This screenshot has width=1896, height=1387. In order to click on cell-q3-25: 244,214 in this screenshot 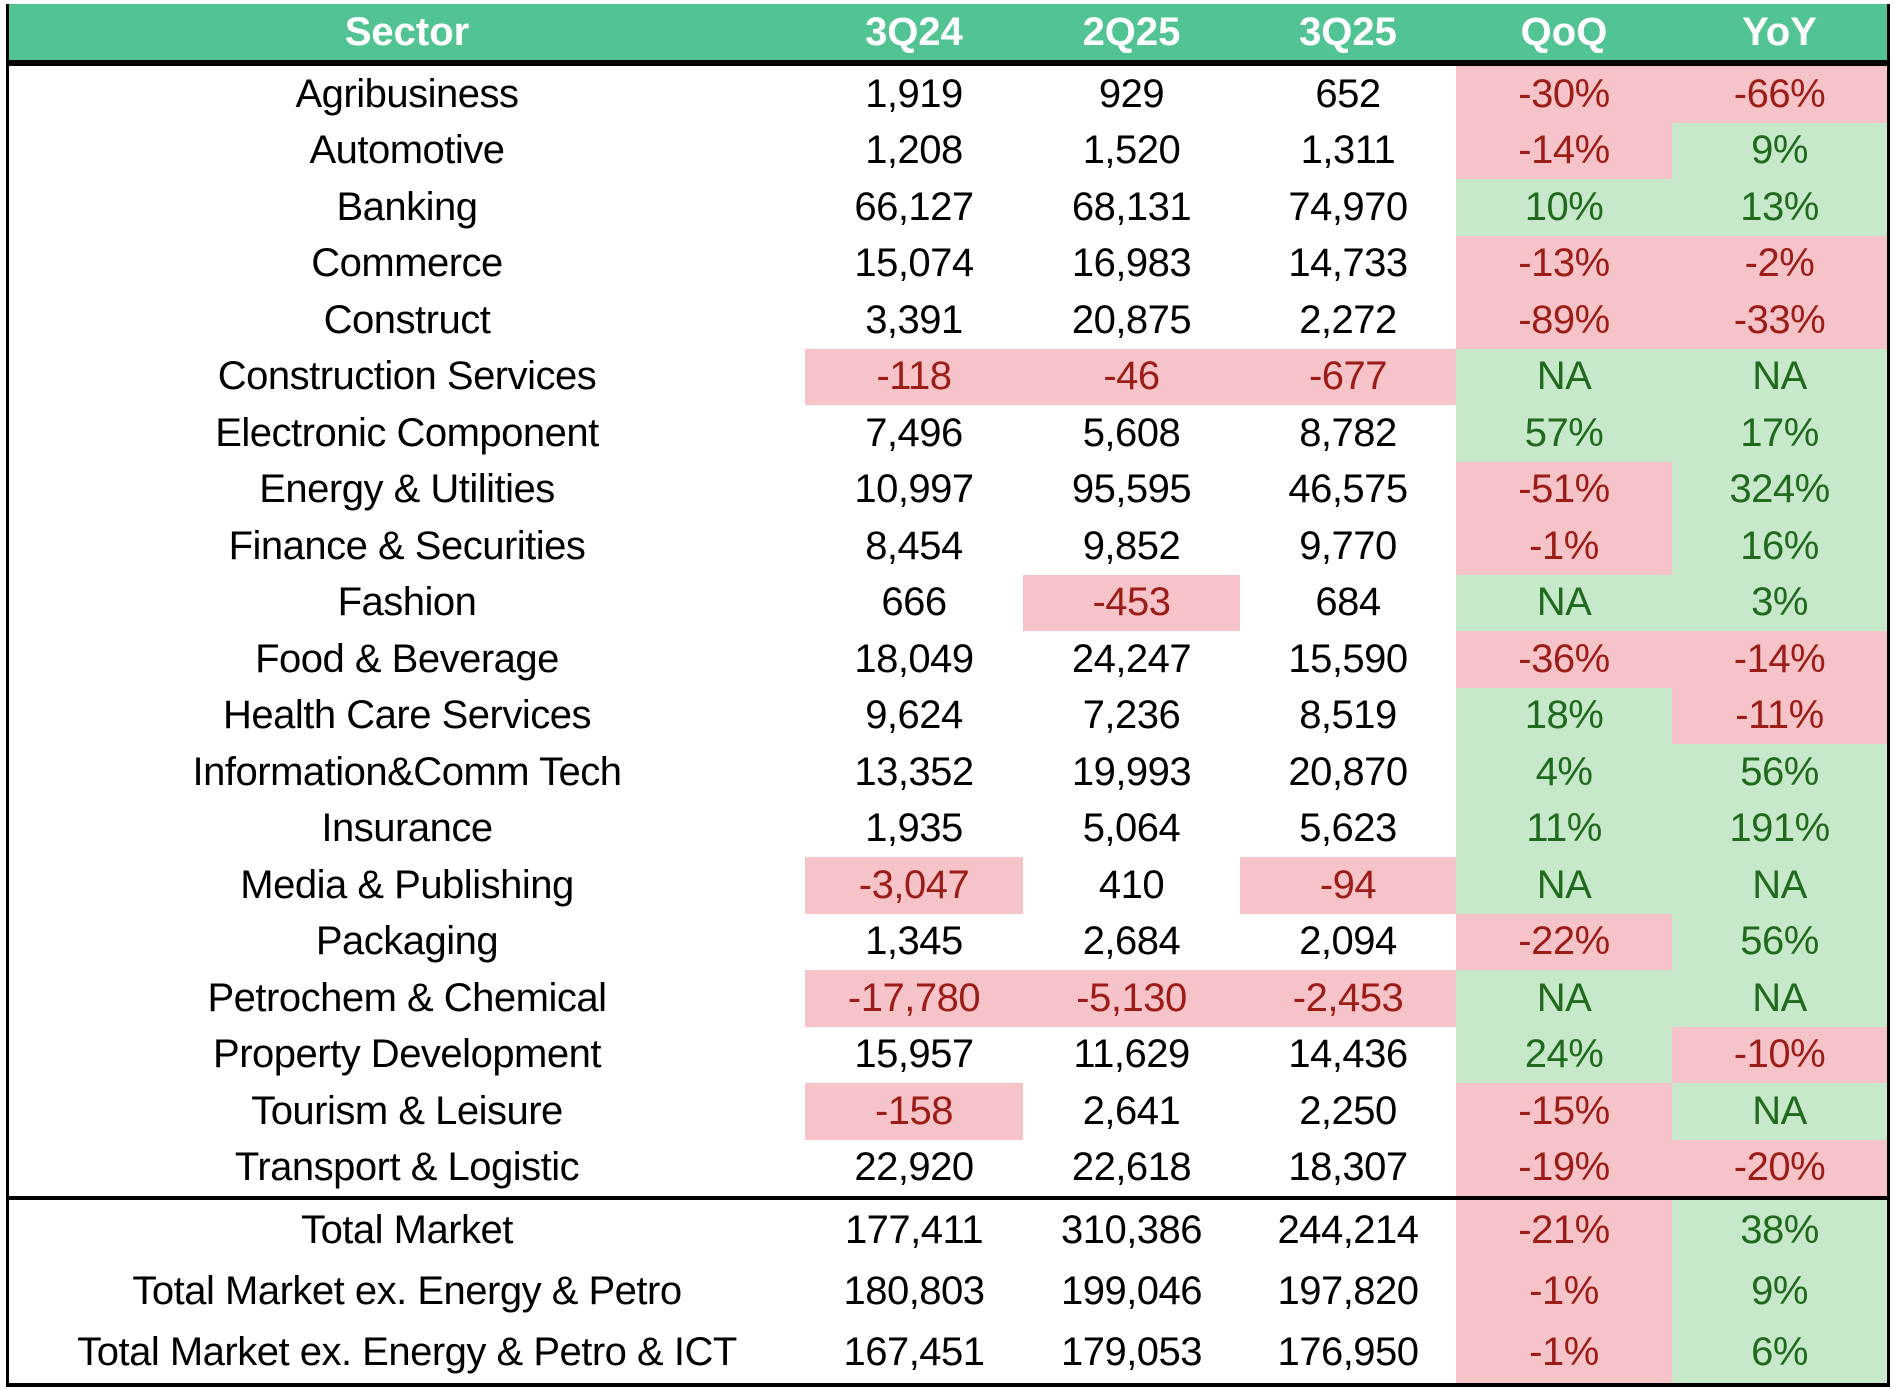, I will do `click(1348, 1228)`.